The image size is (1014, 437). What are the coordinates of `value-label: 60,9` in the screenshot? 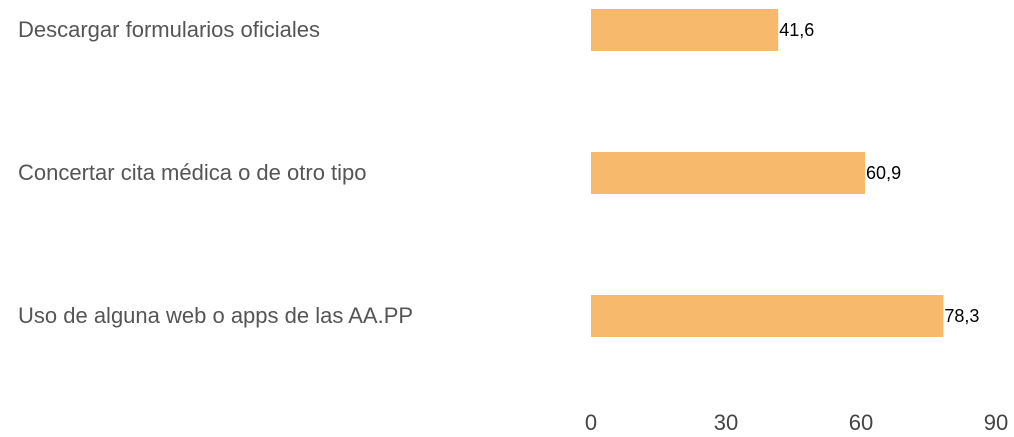 It's located at (883, 173).